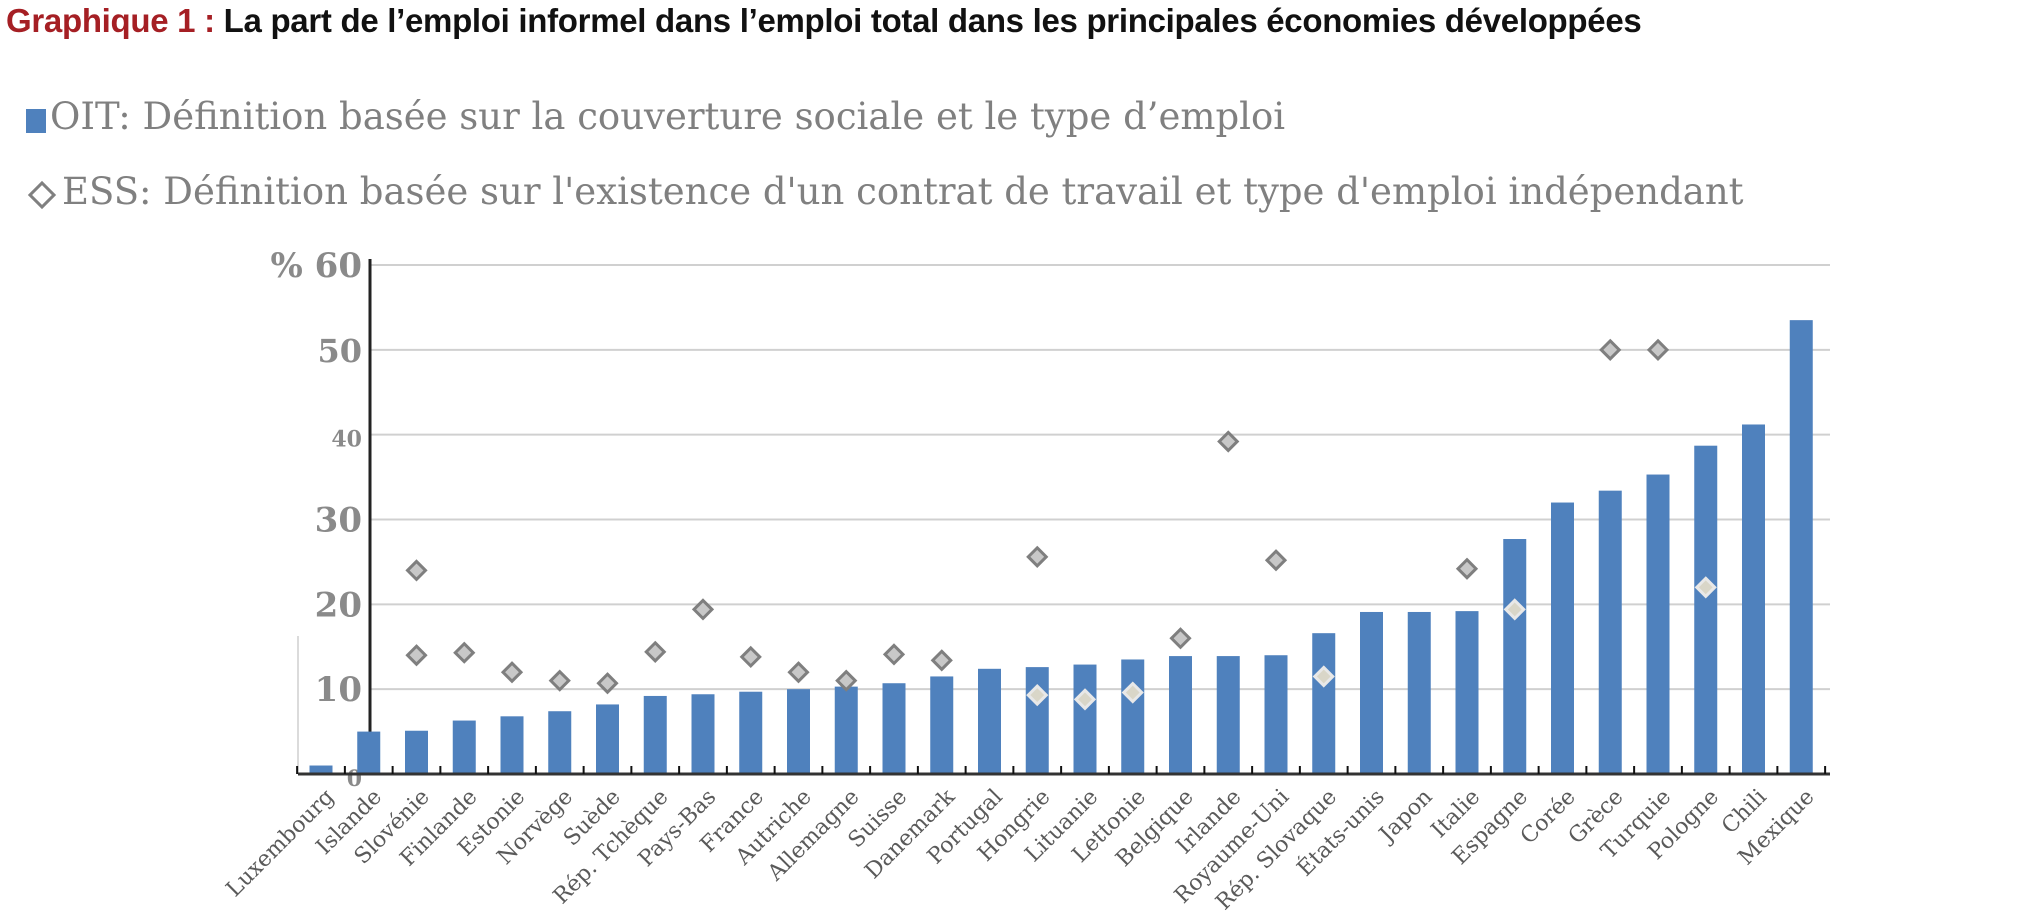 The width and height of the screenshot is (2024, 913). Describe the element at coordinates (1037, 720) in the screenshot. I see `bar-hongrie` at that location.